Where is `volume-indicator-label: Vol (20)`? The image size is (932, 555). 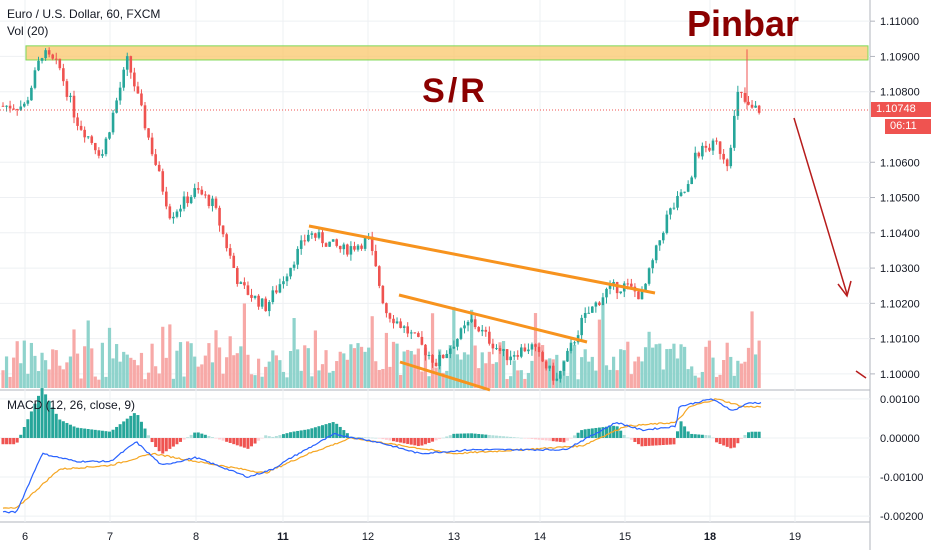 volume-indicator-label: Vol (20) is located at coordinates (28, 31).